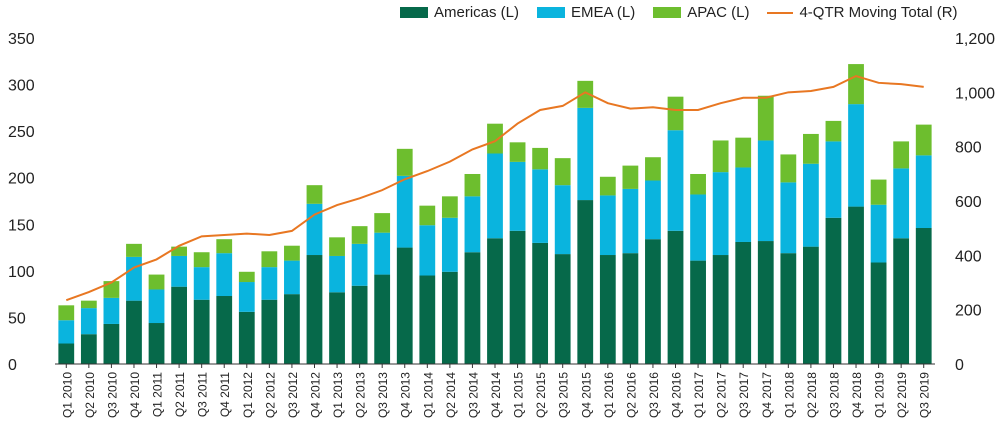 The width and height of the screenshot is (1000, 440). I want to click on x-tick-label: Q1 2019, so click(880, 395).